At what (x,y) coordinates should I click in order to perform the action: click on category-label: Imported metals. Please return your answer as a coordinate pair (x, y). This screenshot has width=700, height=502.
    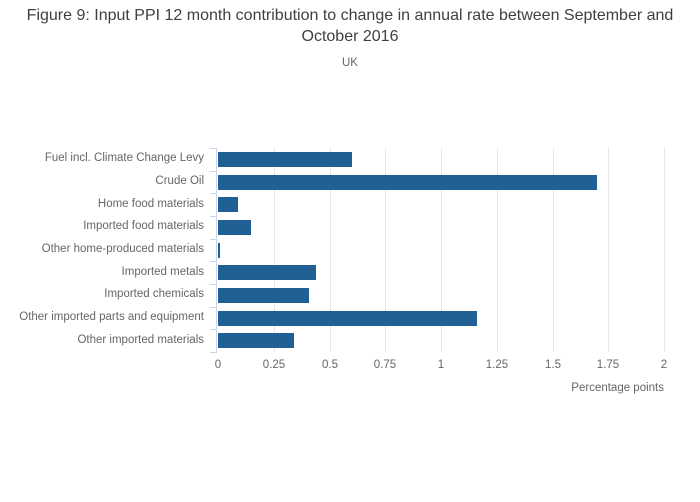
    Looking at the image, I should click on (162, 272).